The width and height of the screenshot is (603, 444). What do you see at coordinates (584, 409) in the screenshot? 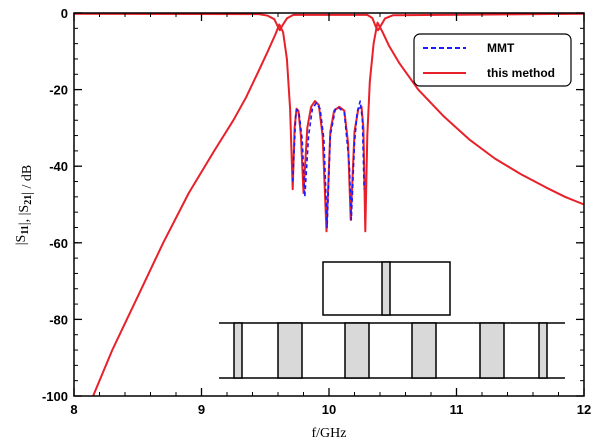
I see `x-tick-label: 12` at bounding box center [584, 409].